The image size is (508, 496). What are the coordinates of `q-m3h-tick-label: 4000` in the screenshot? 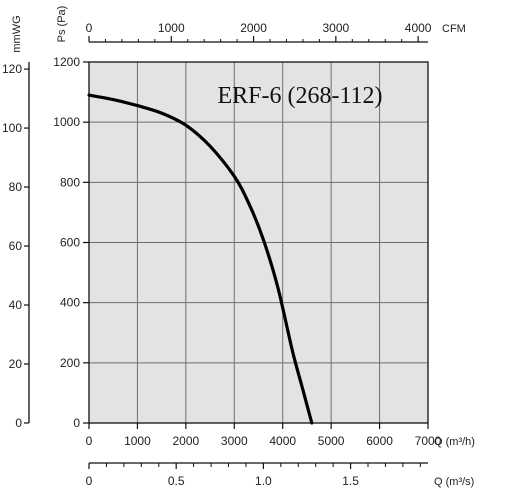 It's located at (282, 441).